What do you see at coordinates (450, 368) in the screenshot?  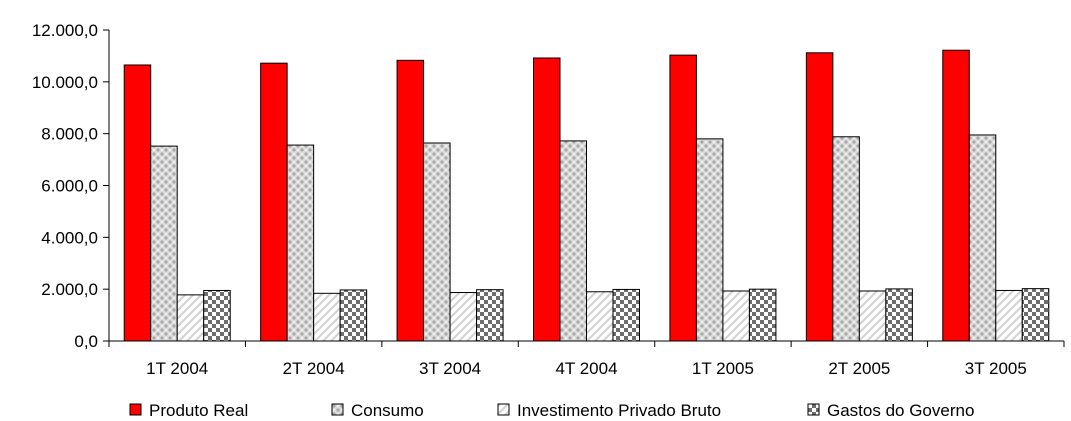 I see `x-tick-label: 3T 2004` at bounding box center [450, 368].